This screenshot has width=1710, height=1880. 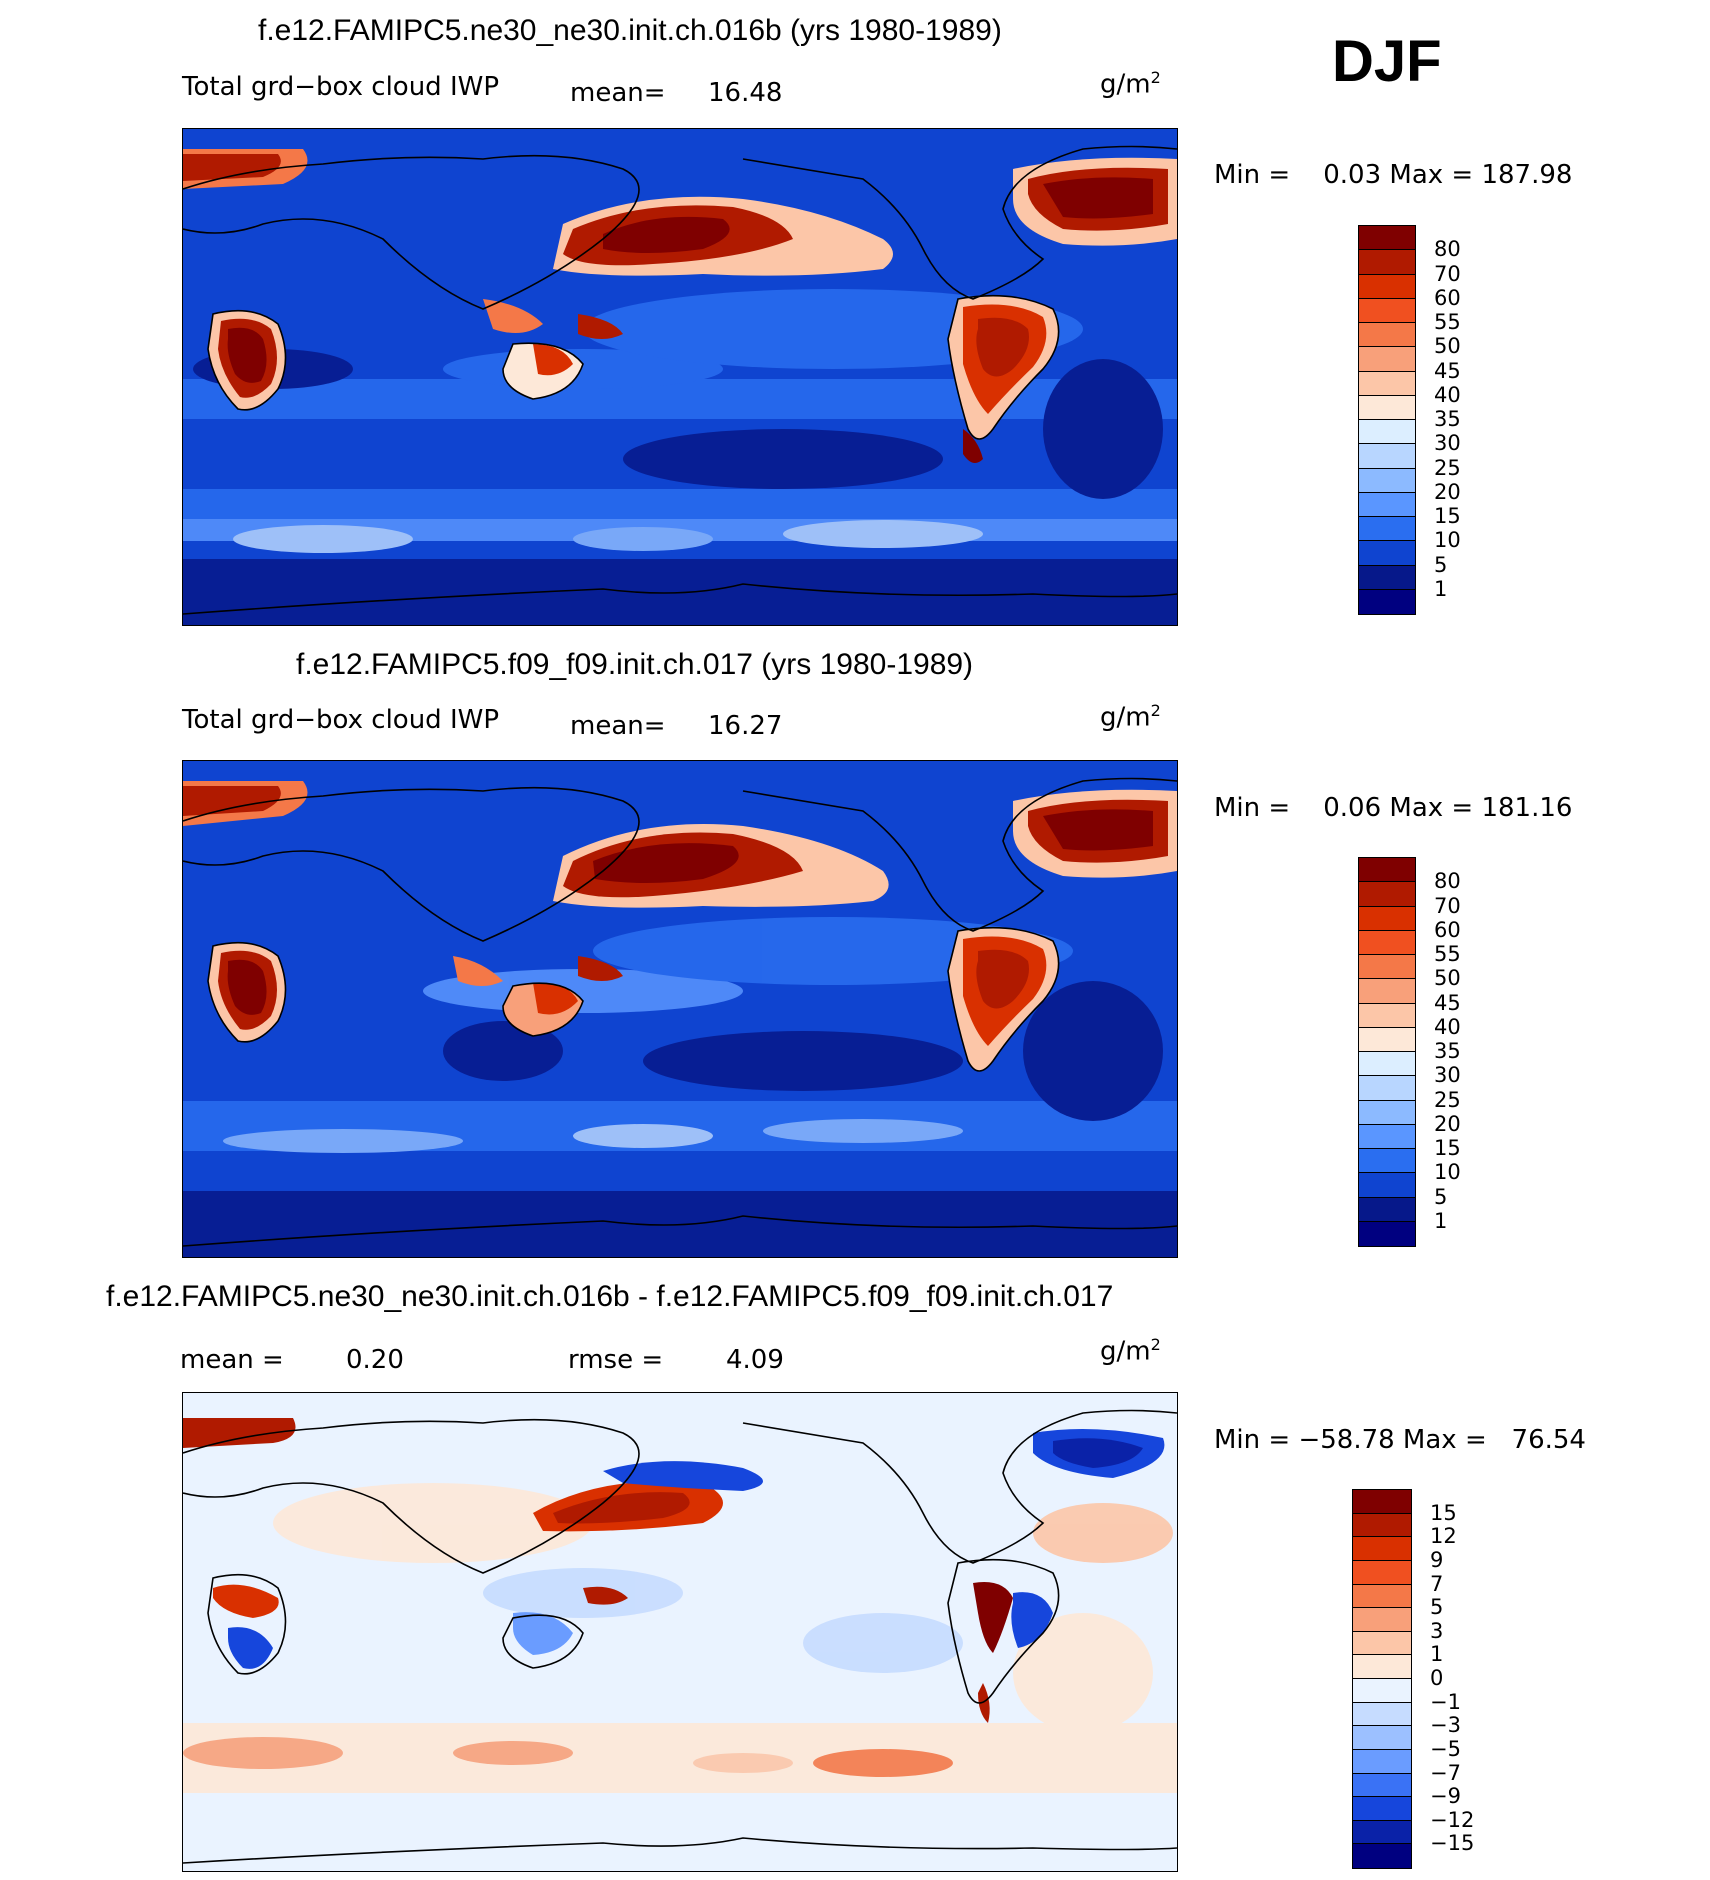 I want to click on colorbar-tick-label: −12, so click(x=1452, y=1819).